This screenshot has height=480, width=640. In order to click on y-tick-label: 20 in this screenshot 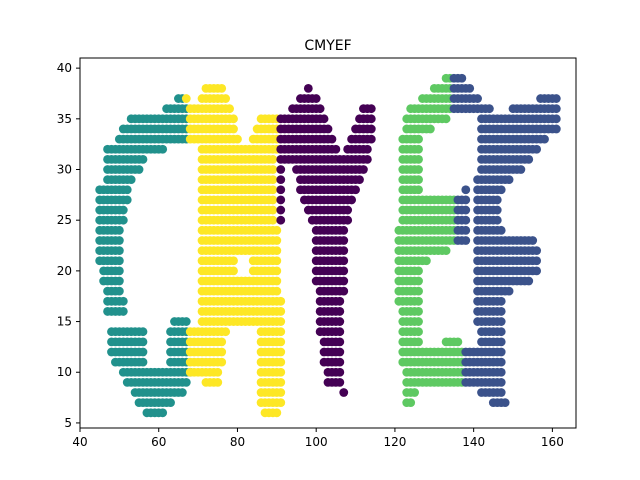, I will do `click(64, 271)`.